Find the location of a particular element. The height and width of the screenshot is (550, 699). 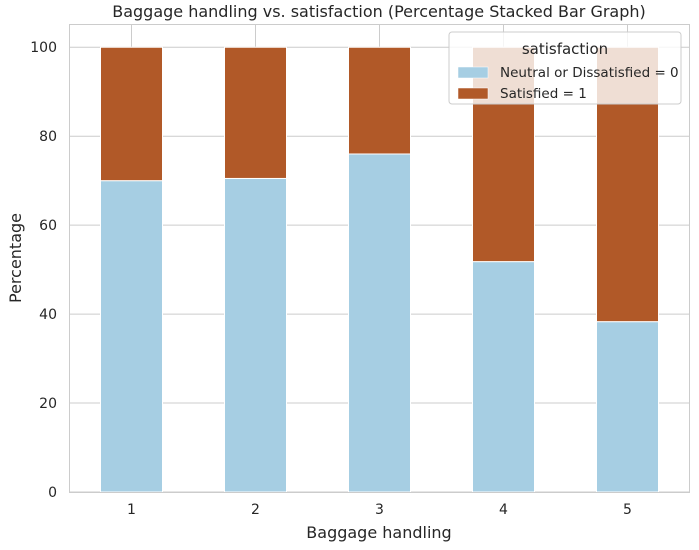

y-tick-labels: 0 20 40 60 80 100 is located at coordinates (43, 270).